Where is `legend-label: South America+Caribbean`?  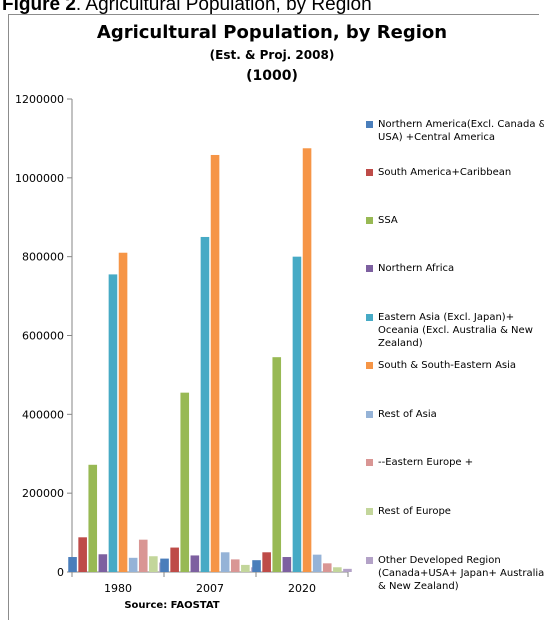
legend-label: South America+Caribbean is located at coordinates (445, 172).